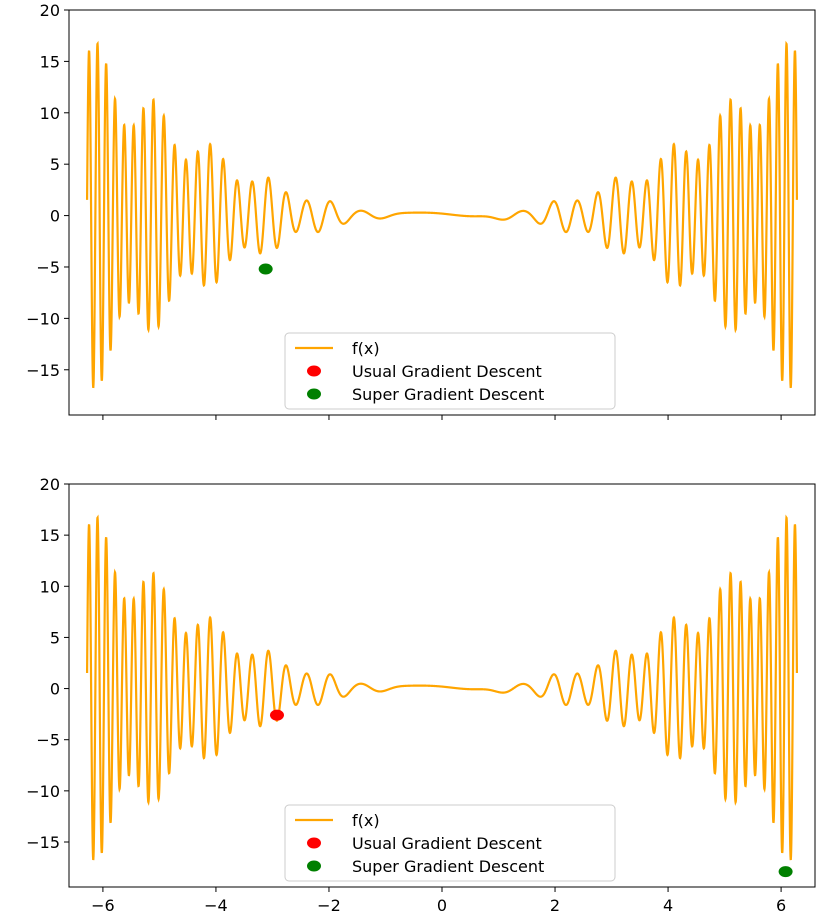 The height and width of the screenshot is (917, 822). What do you see at coordinates (555, 905) in the screenshot?
I see `x-tick-label: 2` at bounding box center [555, 905].